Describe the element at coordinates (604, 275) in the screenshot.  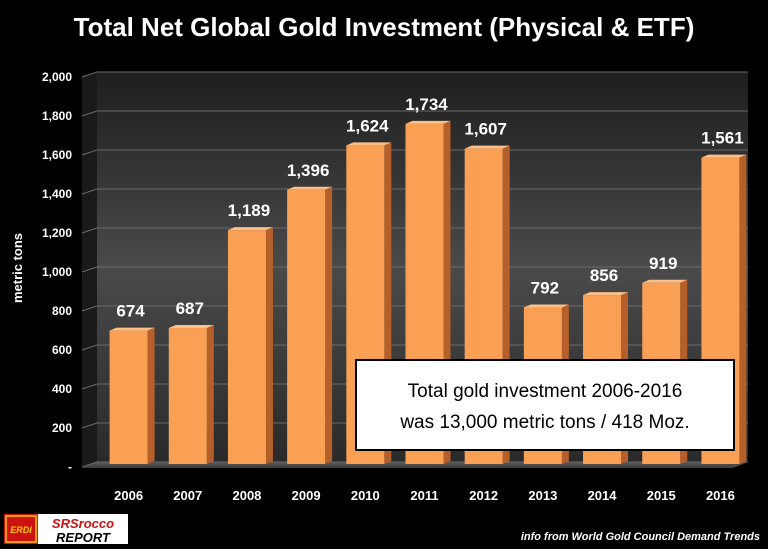
I see `data-label-2014: 856` at that location.